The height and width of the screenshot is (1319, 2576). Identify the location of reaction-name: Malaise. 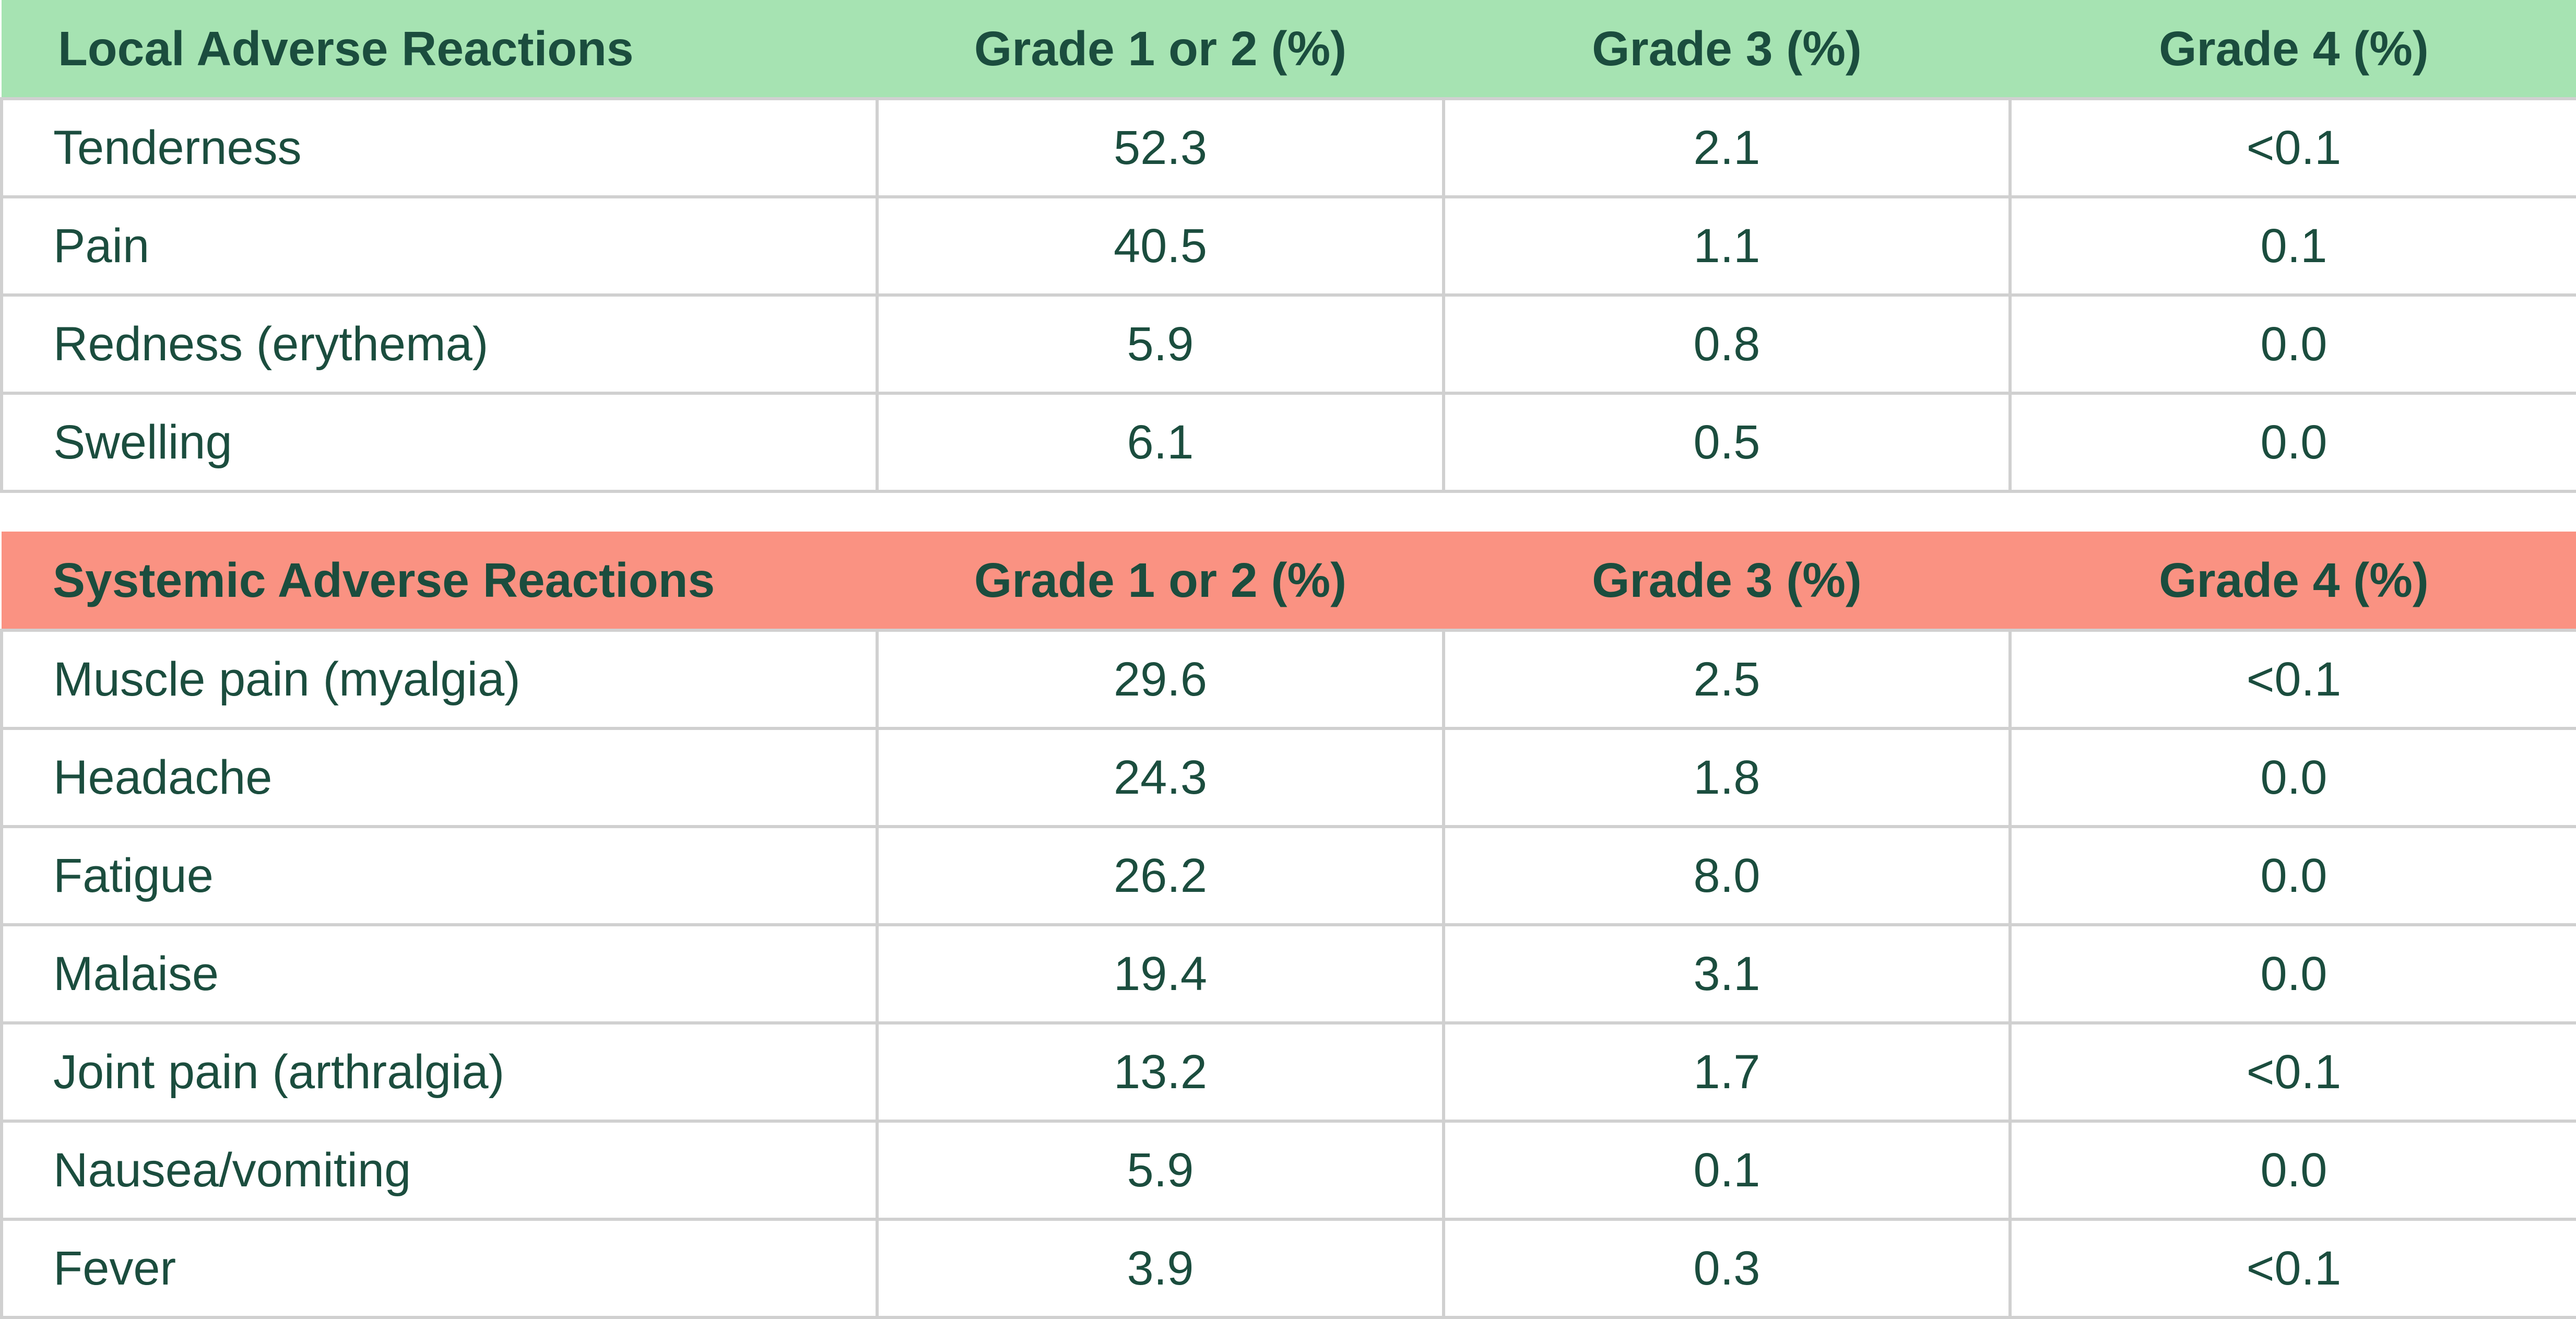
(439, 973).